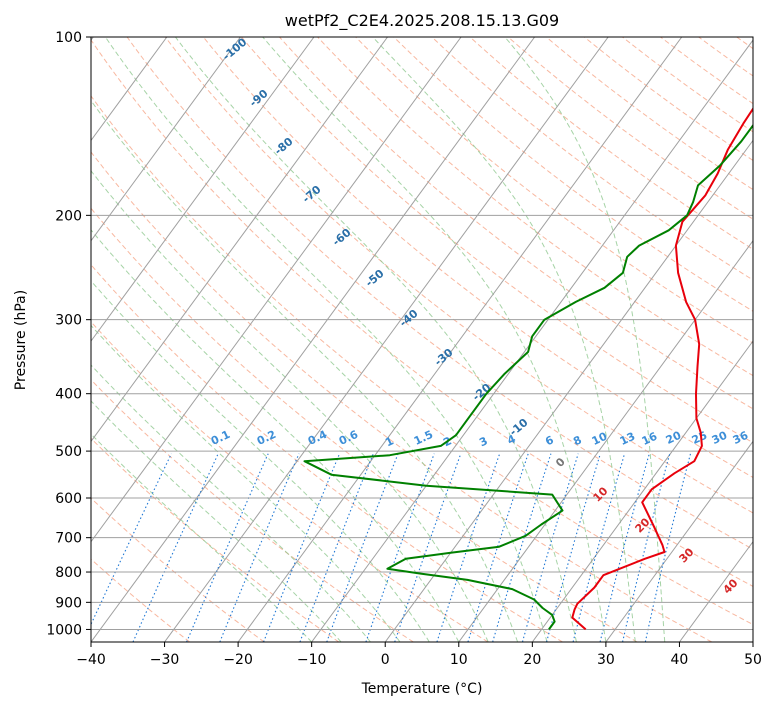 The height and width of the screenshot is (708, 775). Describe the element at coordinates (680, 660) in the screenshot. I see `x-tick-label: 40` at that location.